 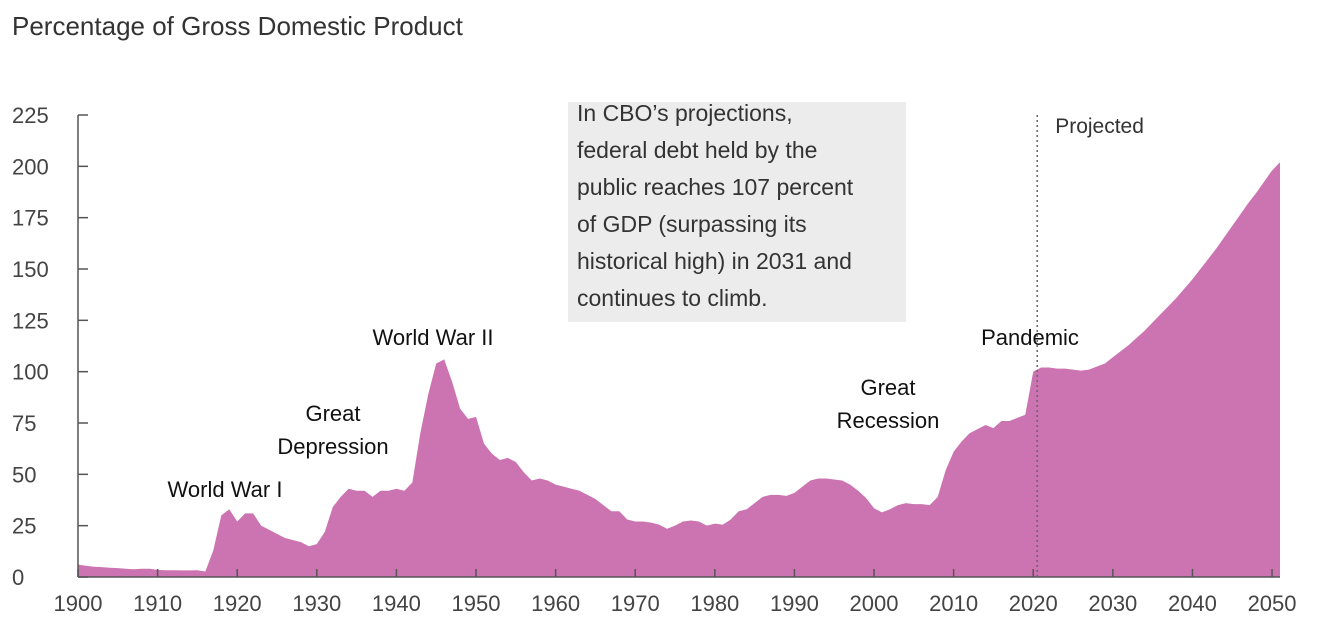 What do you see at coordinates (24, 423) in the screenshot?
I see `y-tick-label: 75` at bounding box center [24, 423].